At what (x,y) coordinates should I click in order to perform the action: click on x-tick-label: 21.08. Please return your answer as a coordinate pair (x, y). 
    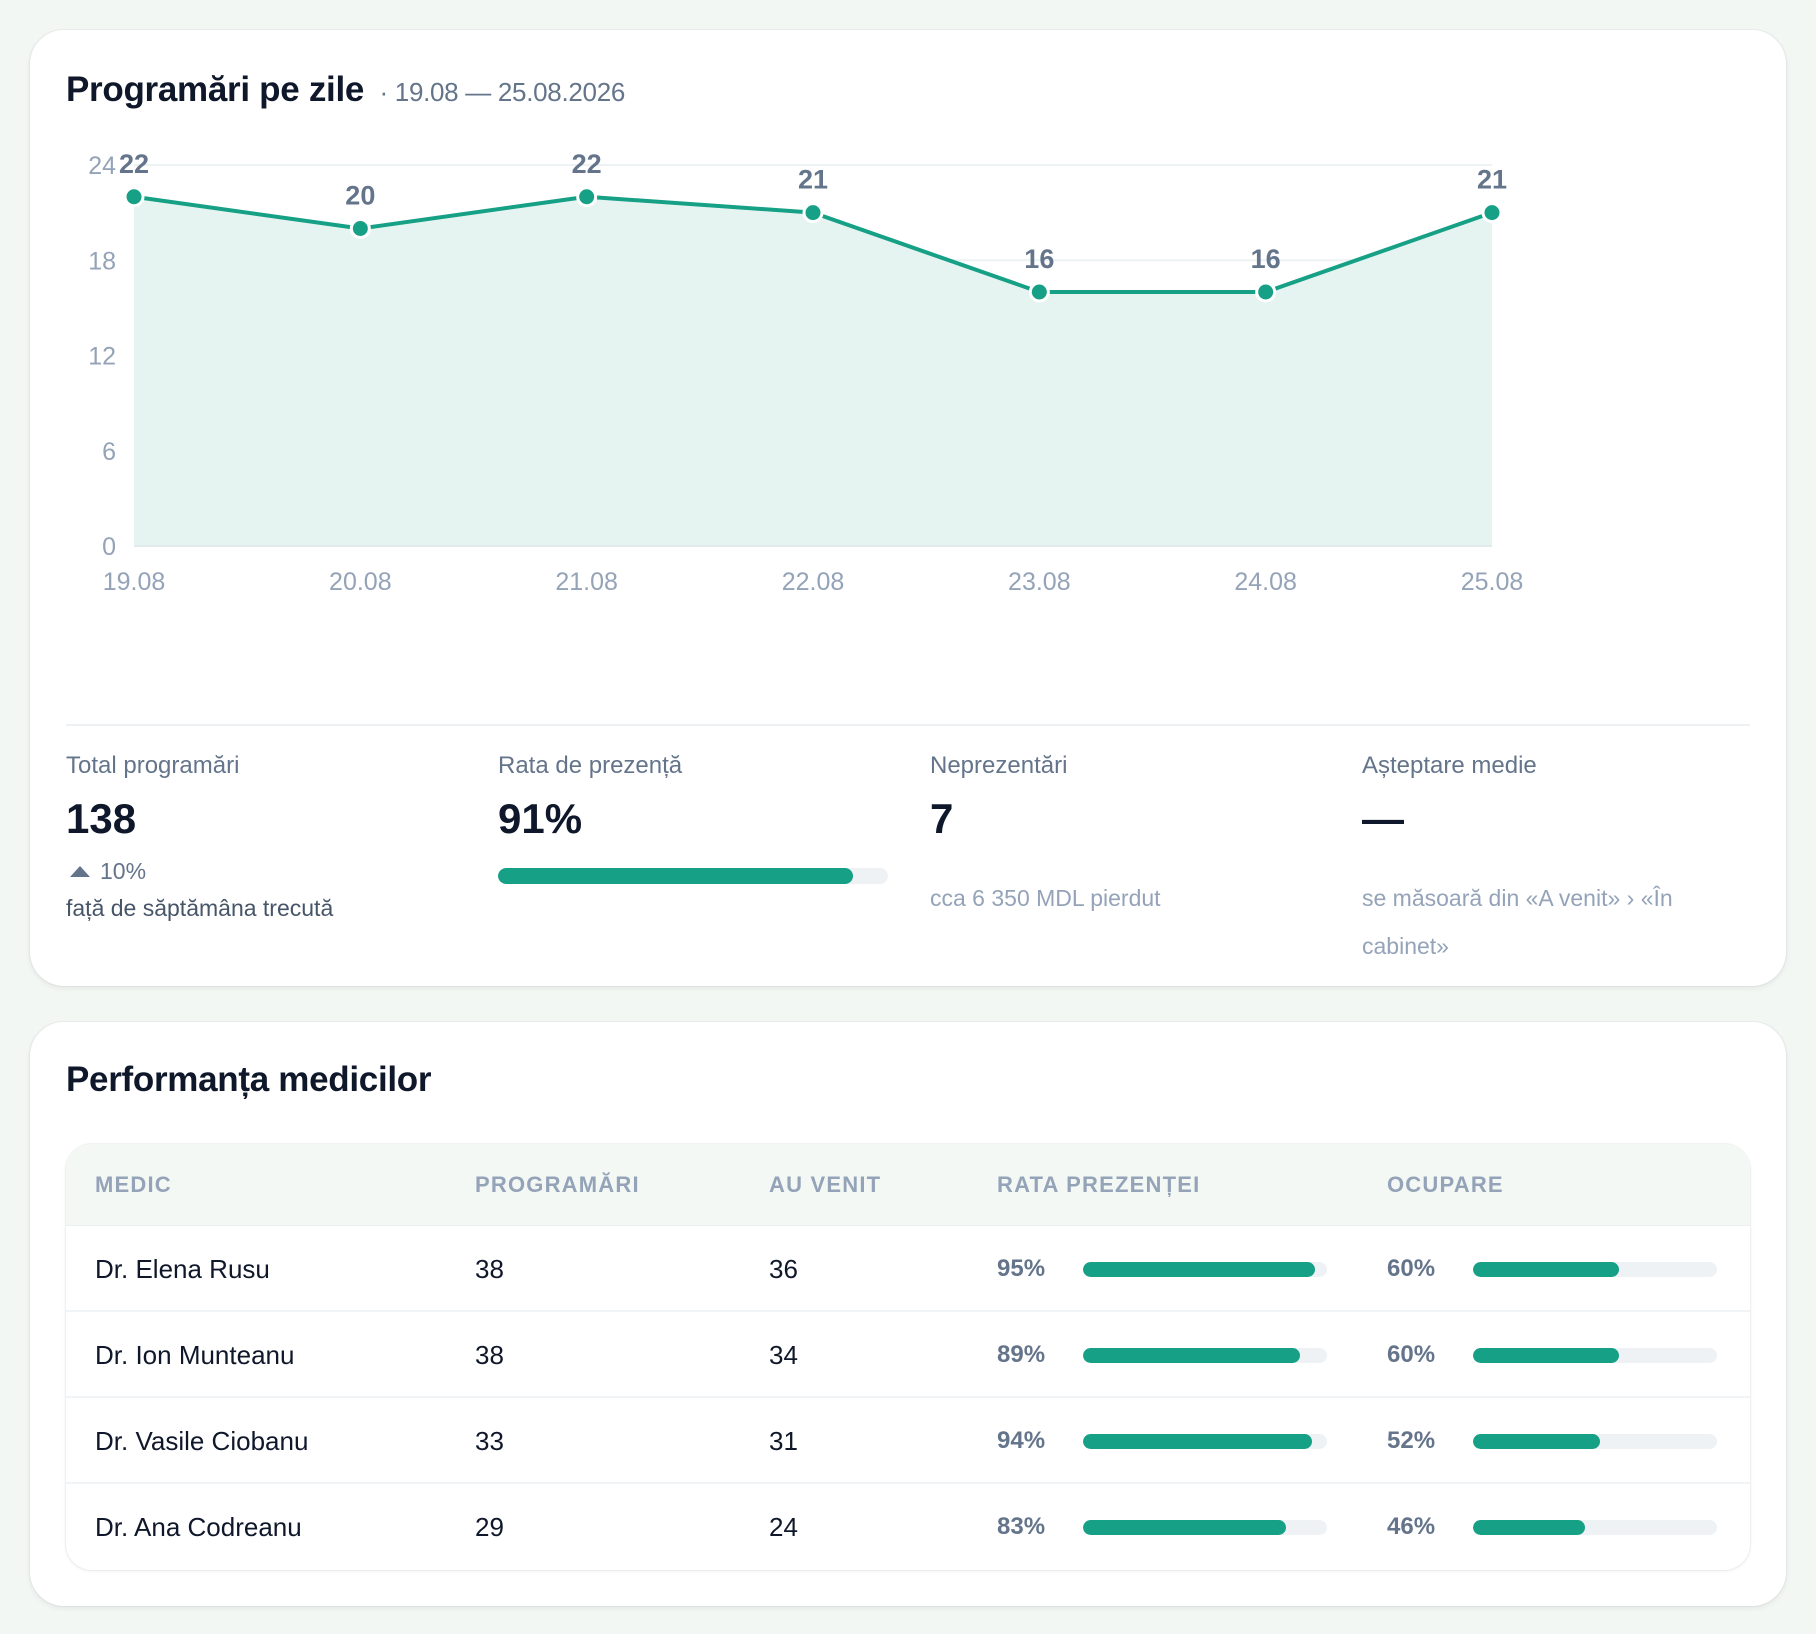
    Looking at the image, I should click on (586, 582).